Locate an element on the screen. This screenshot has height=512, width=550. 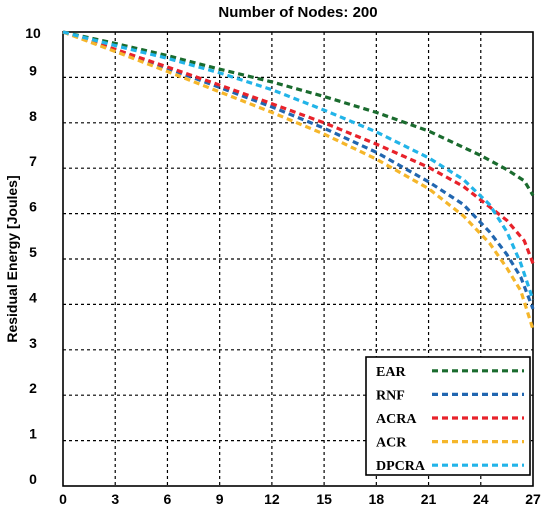
y-axis-ticks: 0 1 2 3 4 5 6 7 8 9 10 is located at coordinates (33, 256).